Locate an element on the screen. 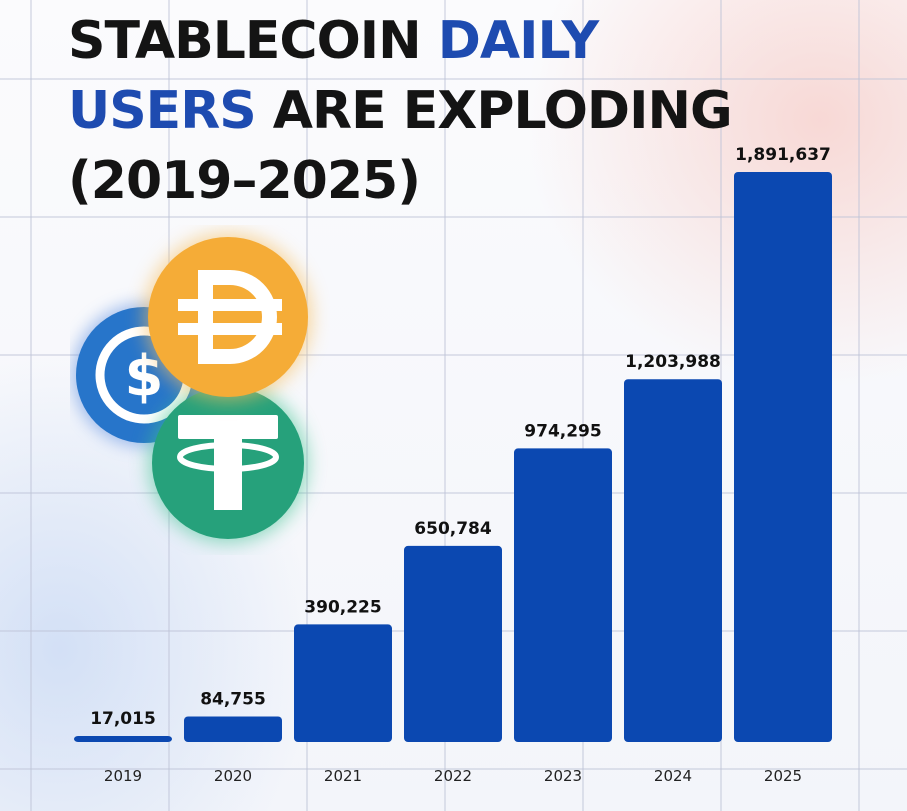 The width and height of the screenshot is (907, 811). bar-value-label-2022: 650,784 is located at coordinates (453, 529).